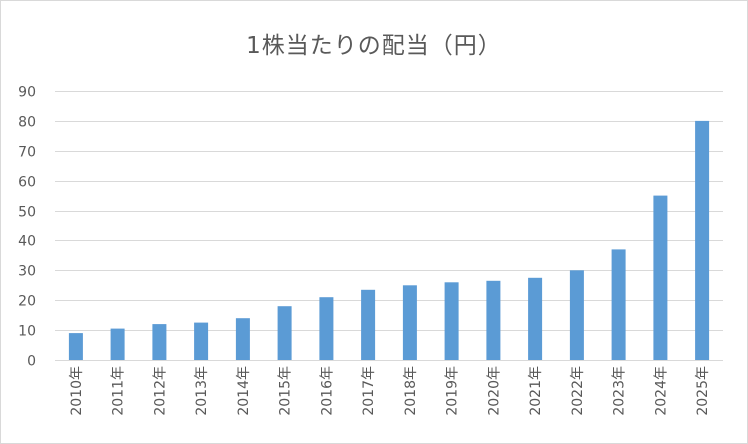 This screenshot has height=444, width=748. Describe the element at coordinates (202, 391) in the screenshot. I see `x-tick-label: 2013年` at that location.